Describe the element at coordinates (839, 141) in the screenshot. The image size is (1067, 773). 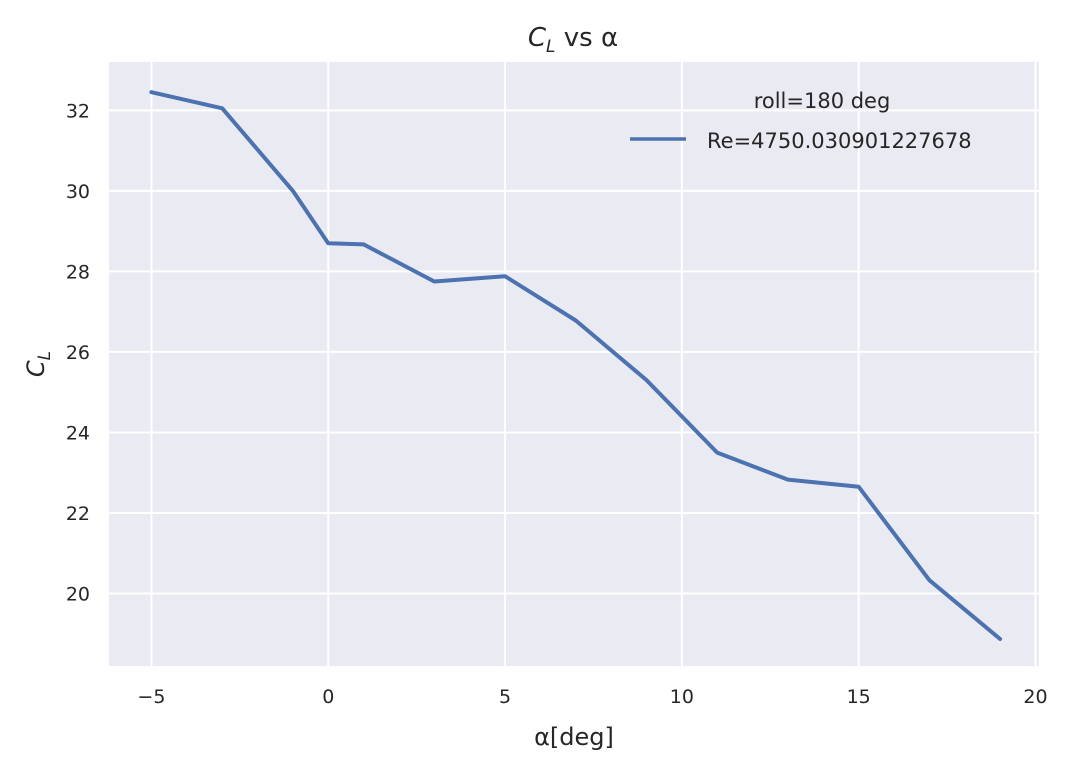
I see `legend-entry-label: Re=4750.030901227678` at that location.